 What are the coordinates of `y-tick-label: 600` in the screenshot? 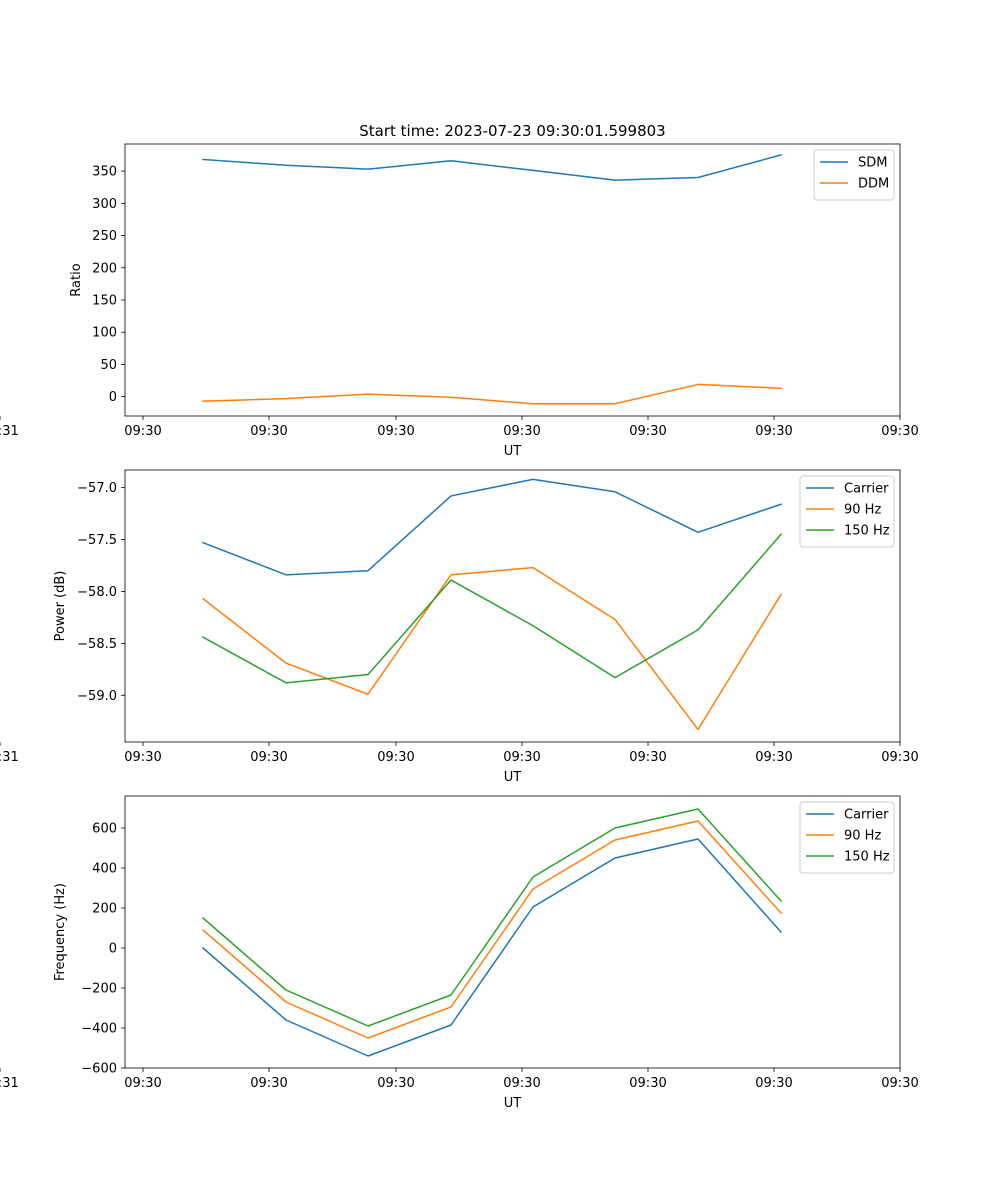 It's located at (104, 829).